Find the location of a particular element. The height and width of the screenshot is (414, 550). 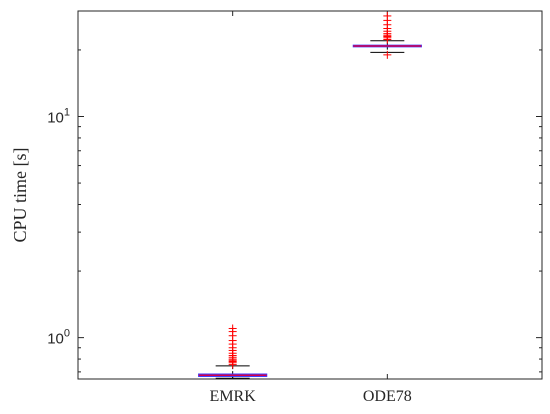

y-tick-label-exponent: 1 is located at coordinates (67, 113).